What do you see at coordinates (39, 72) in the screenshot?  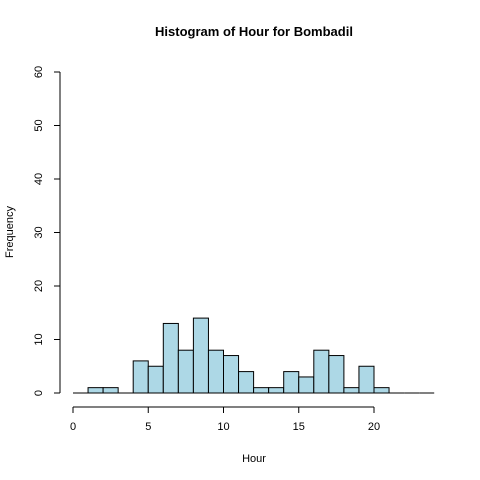 I see `y-tick-label-6: 60` at bounding box center [39, 72].